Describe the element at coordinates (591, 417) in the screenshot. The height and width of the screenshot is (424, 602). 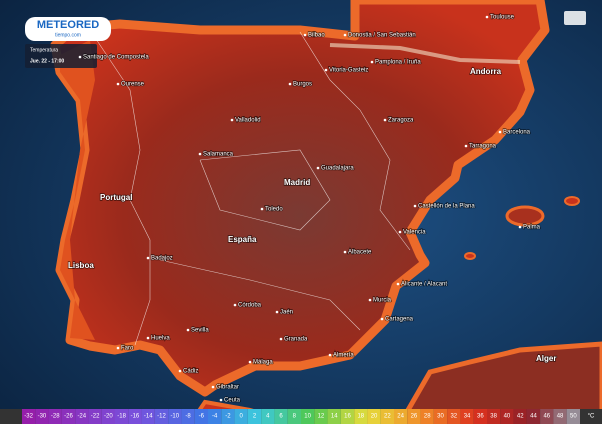
I see `legend-unit: °C` at that location.